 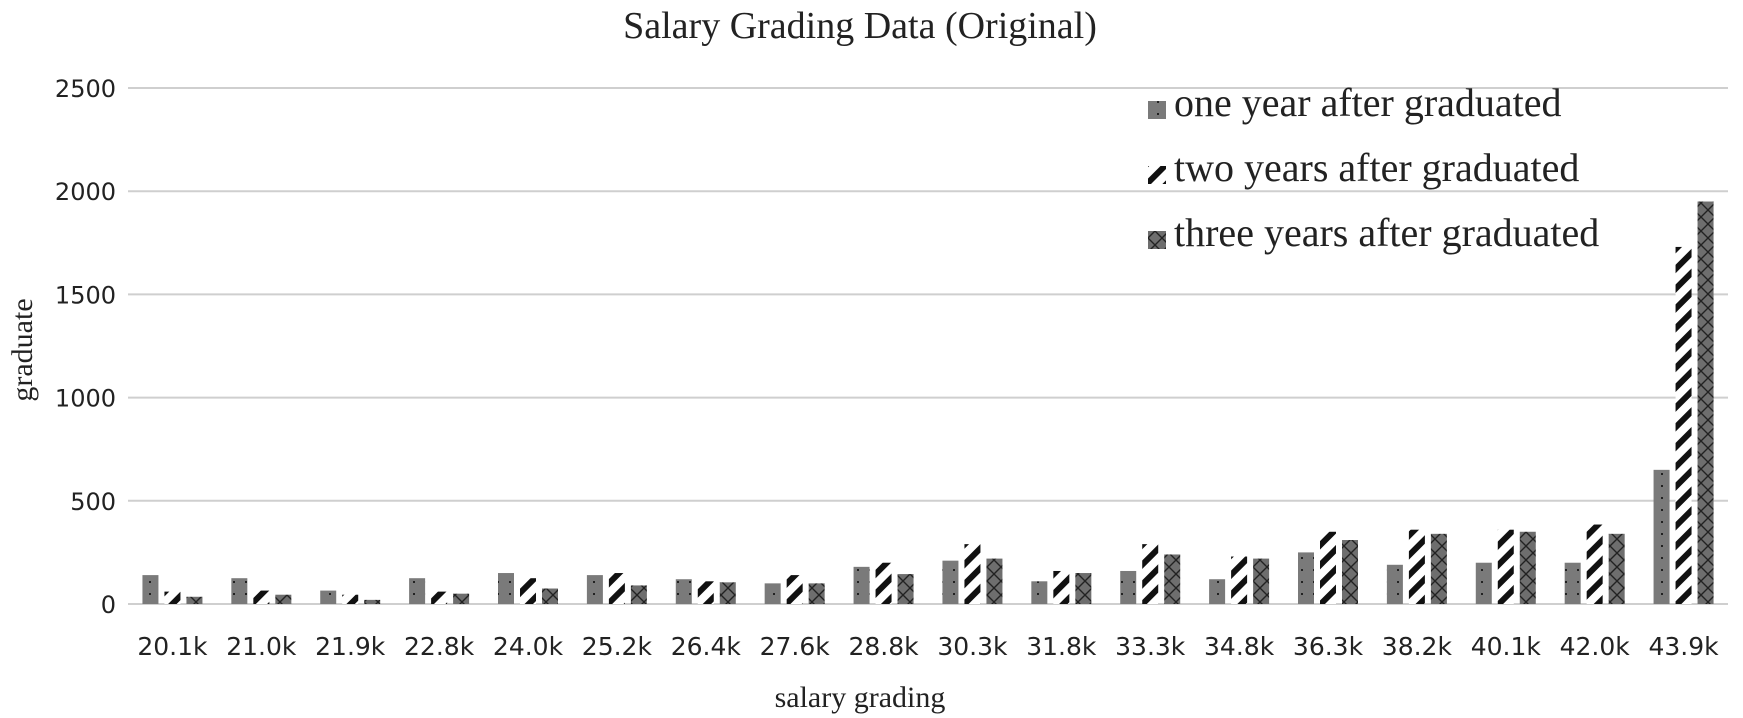 I want to click on x-axis-label: salary grading, so click(x=860, y=697).